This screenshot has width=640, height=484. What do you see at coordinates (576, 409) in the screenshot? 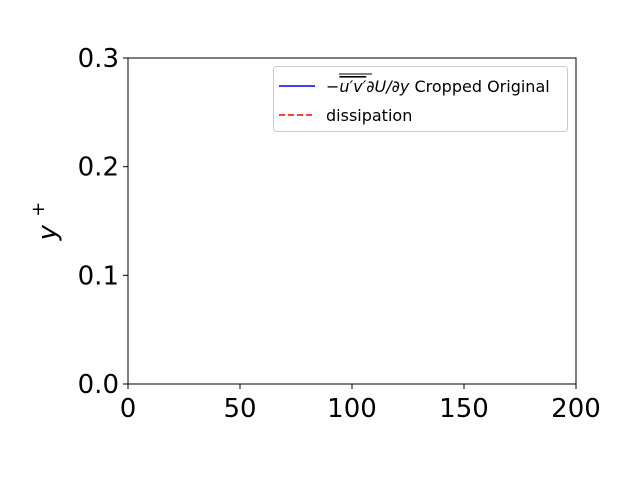
I see `x-tick-label: 200` at bounding box center [576, 409].